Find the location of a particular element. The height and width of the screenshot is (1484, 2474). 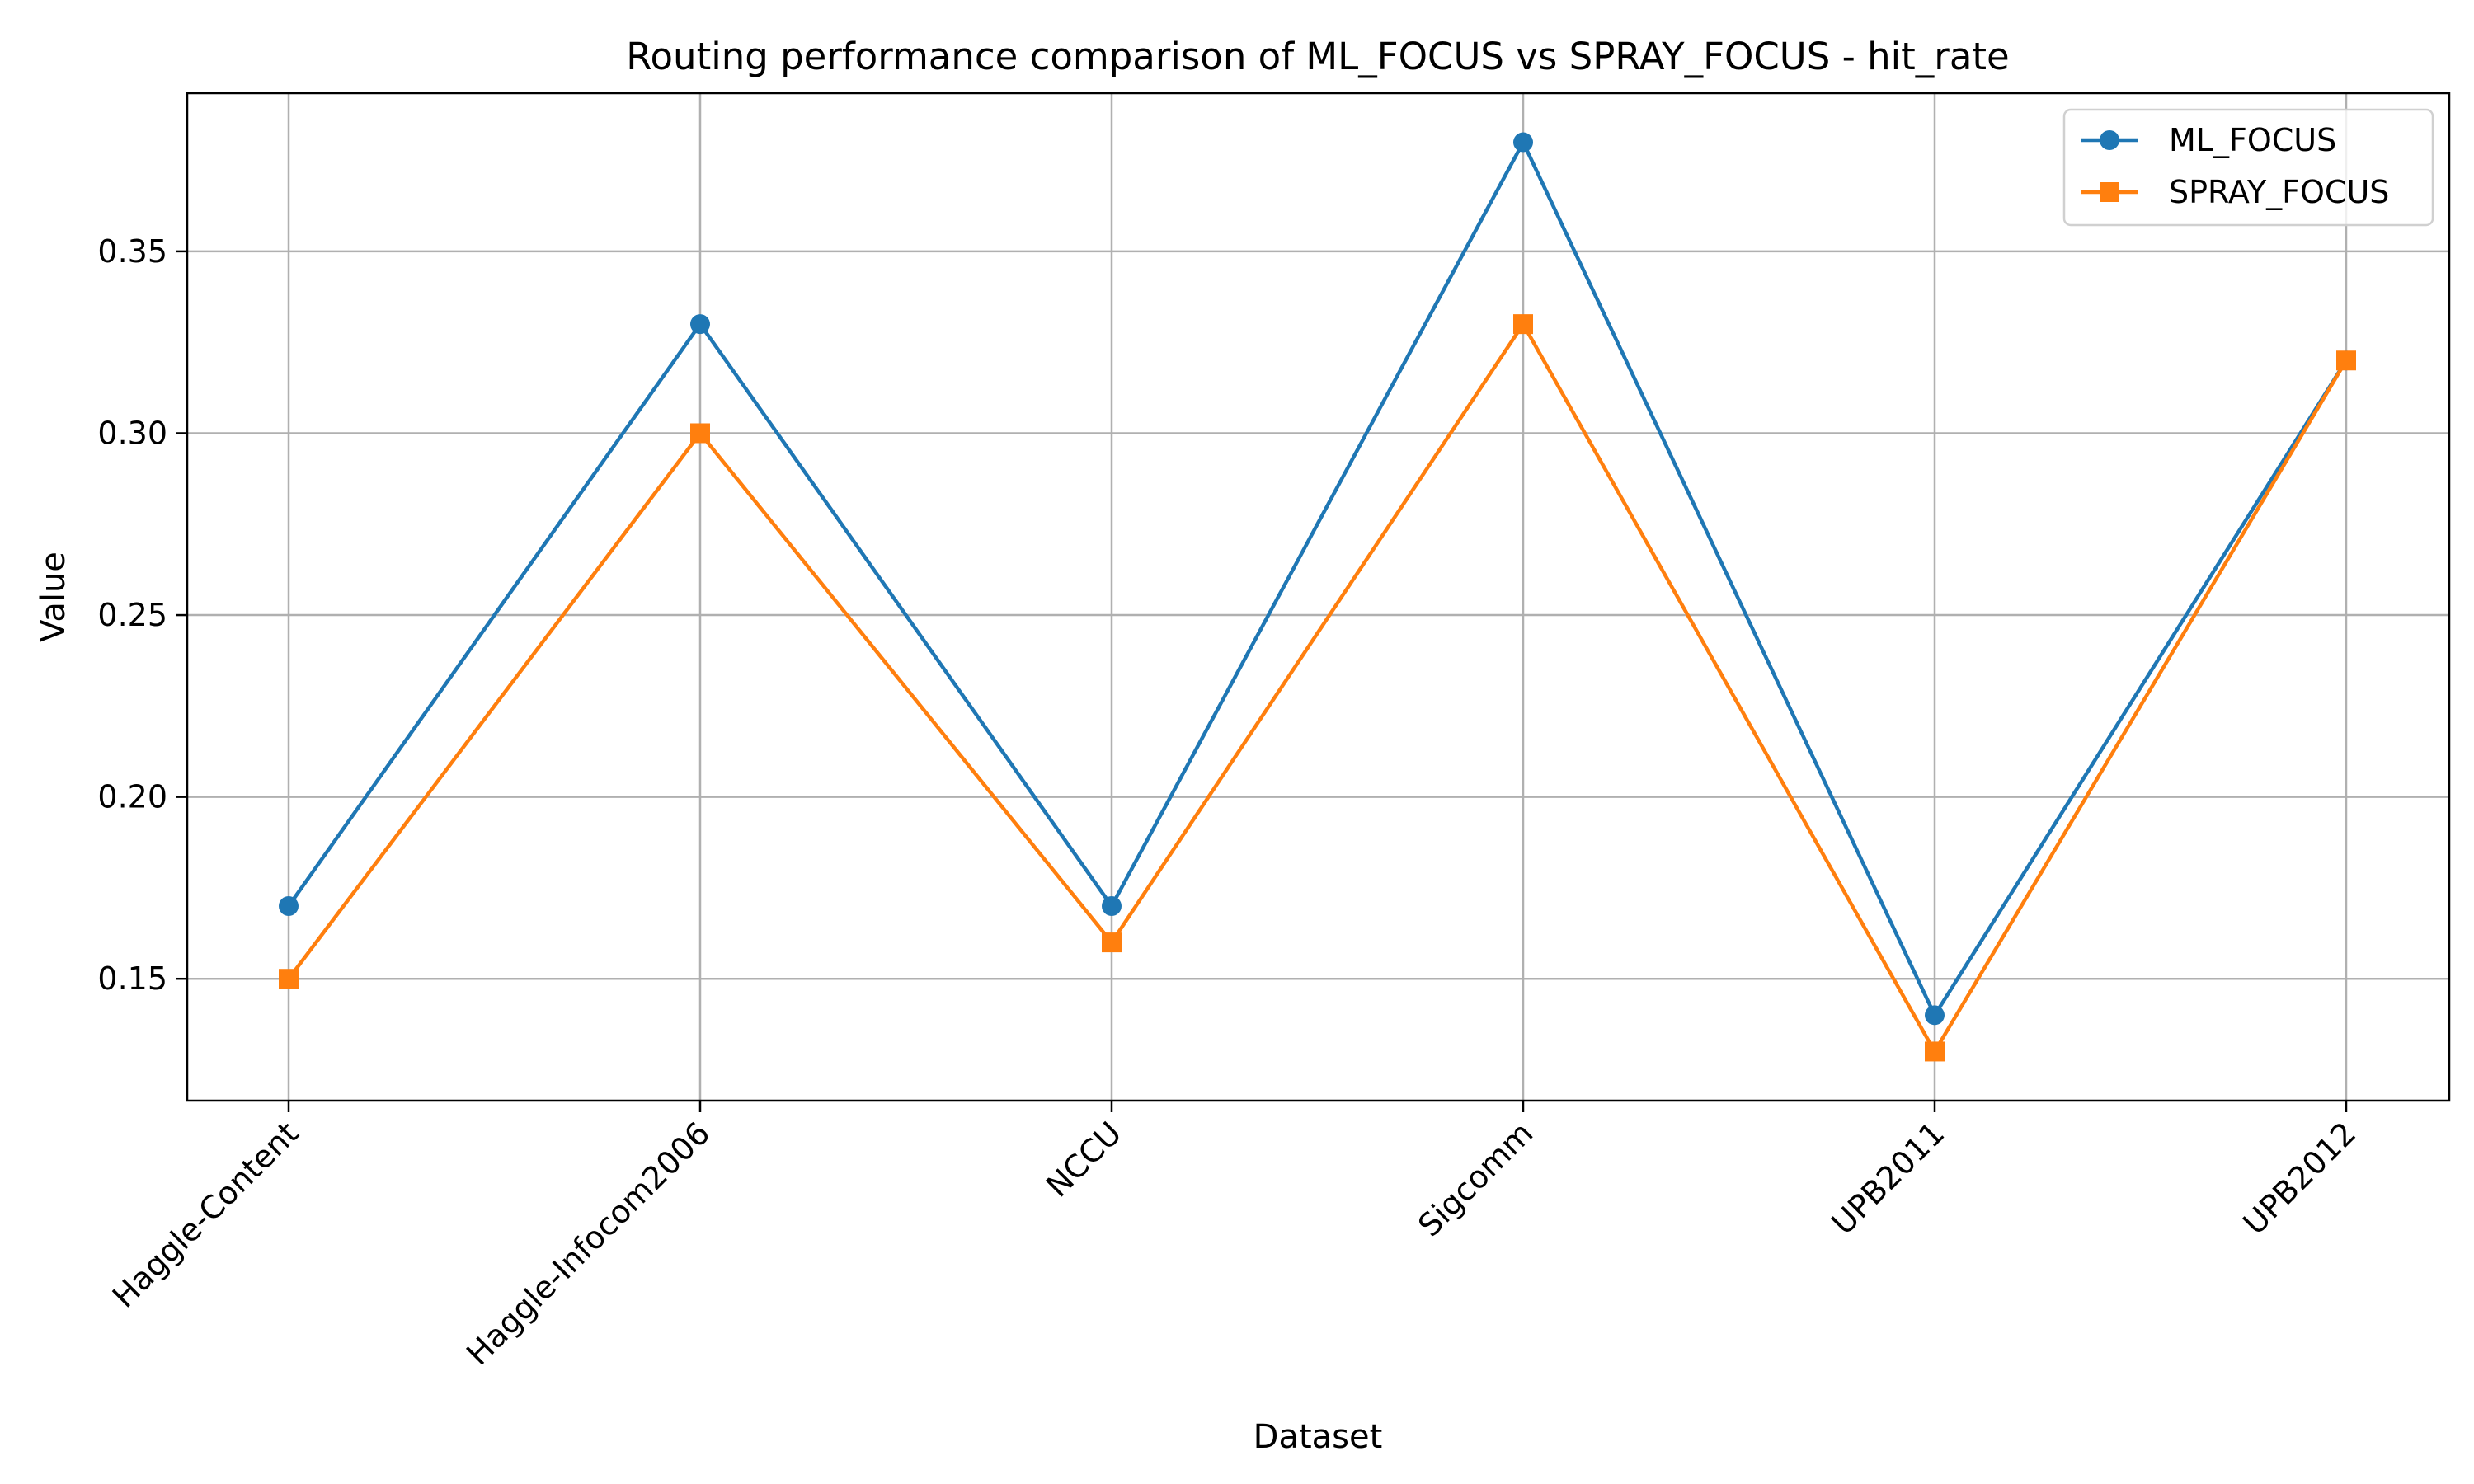

y-tick-label: 0.30 is located at coordinates (132, 433).